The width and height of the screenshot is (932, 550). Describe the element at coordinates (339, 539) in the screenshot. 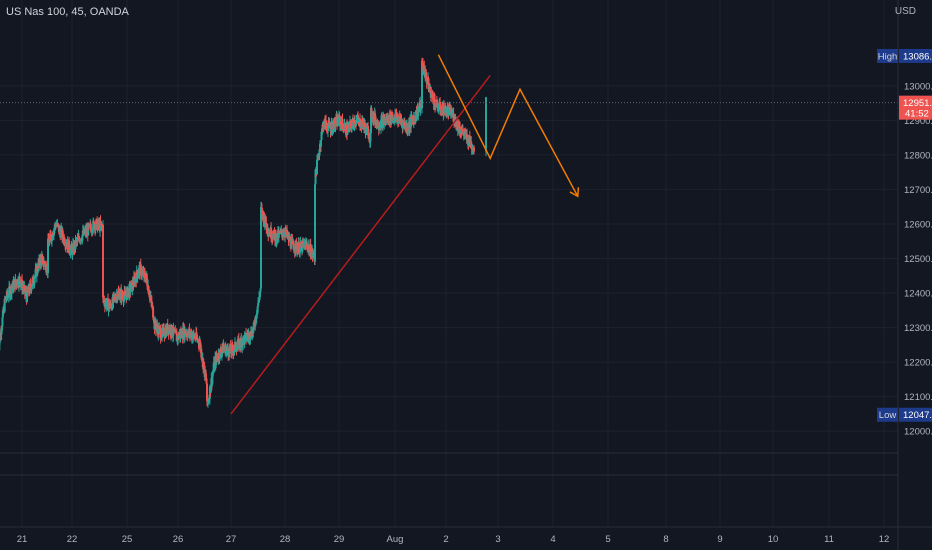

I see `time-tick-label: 29` at that location.